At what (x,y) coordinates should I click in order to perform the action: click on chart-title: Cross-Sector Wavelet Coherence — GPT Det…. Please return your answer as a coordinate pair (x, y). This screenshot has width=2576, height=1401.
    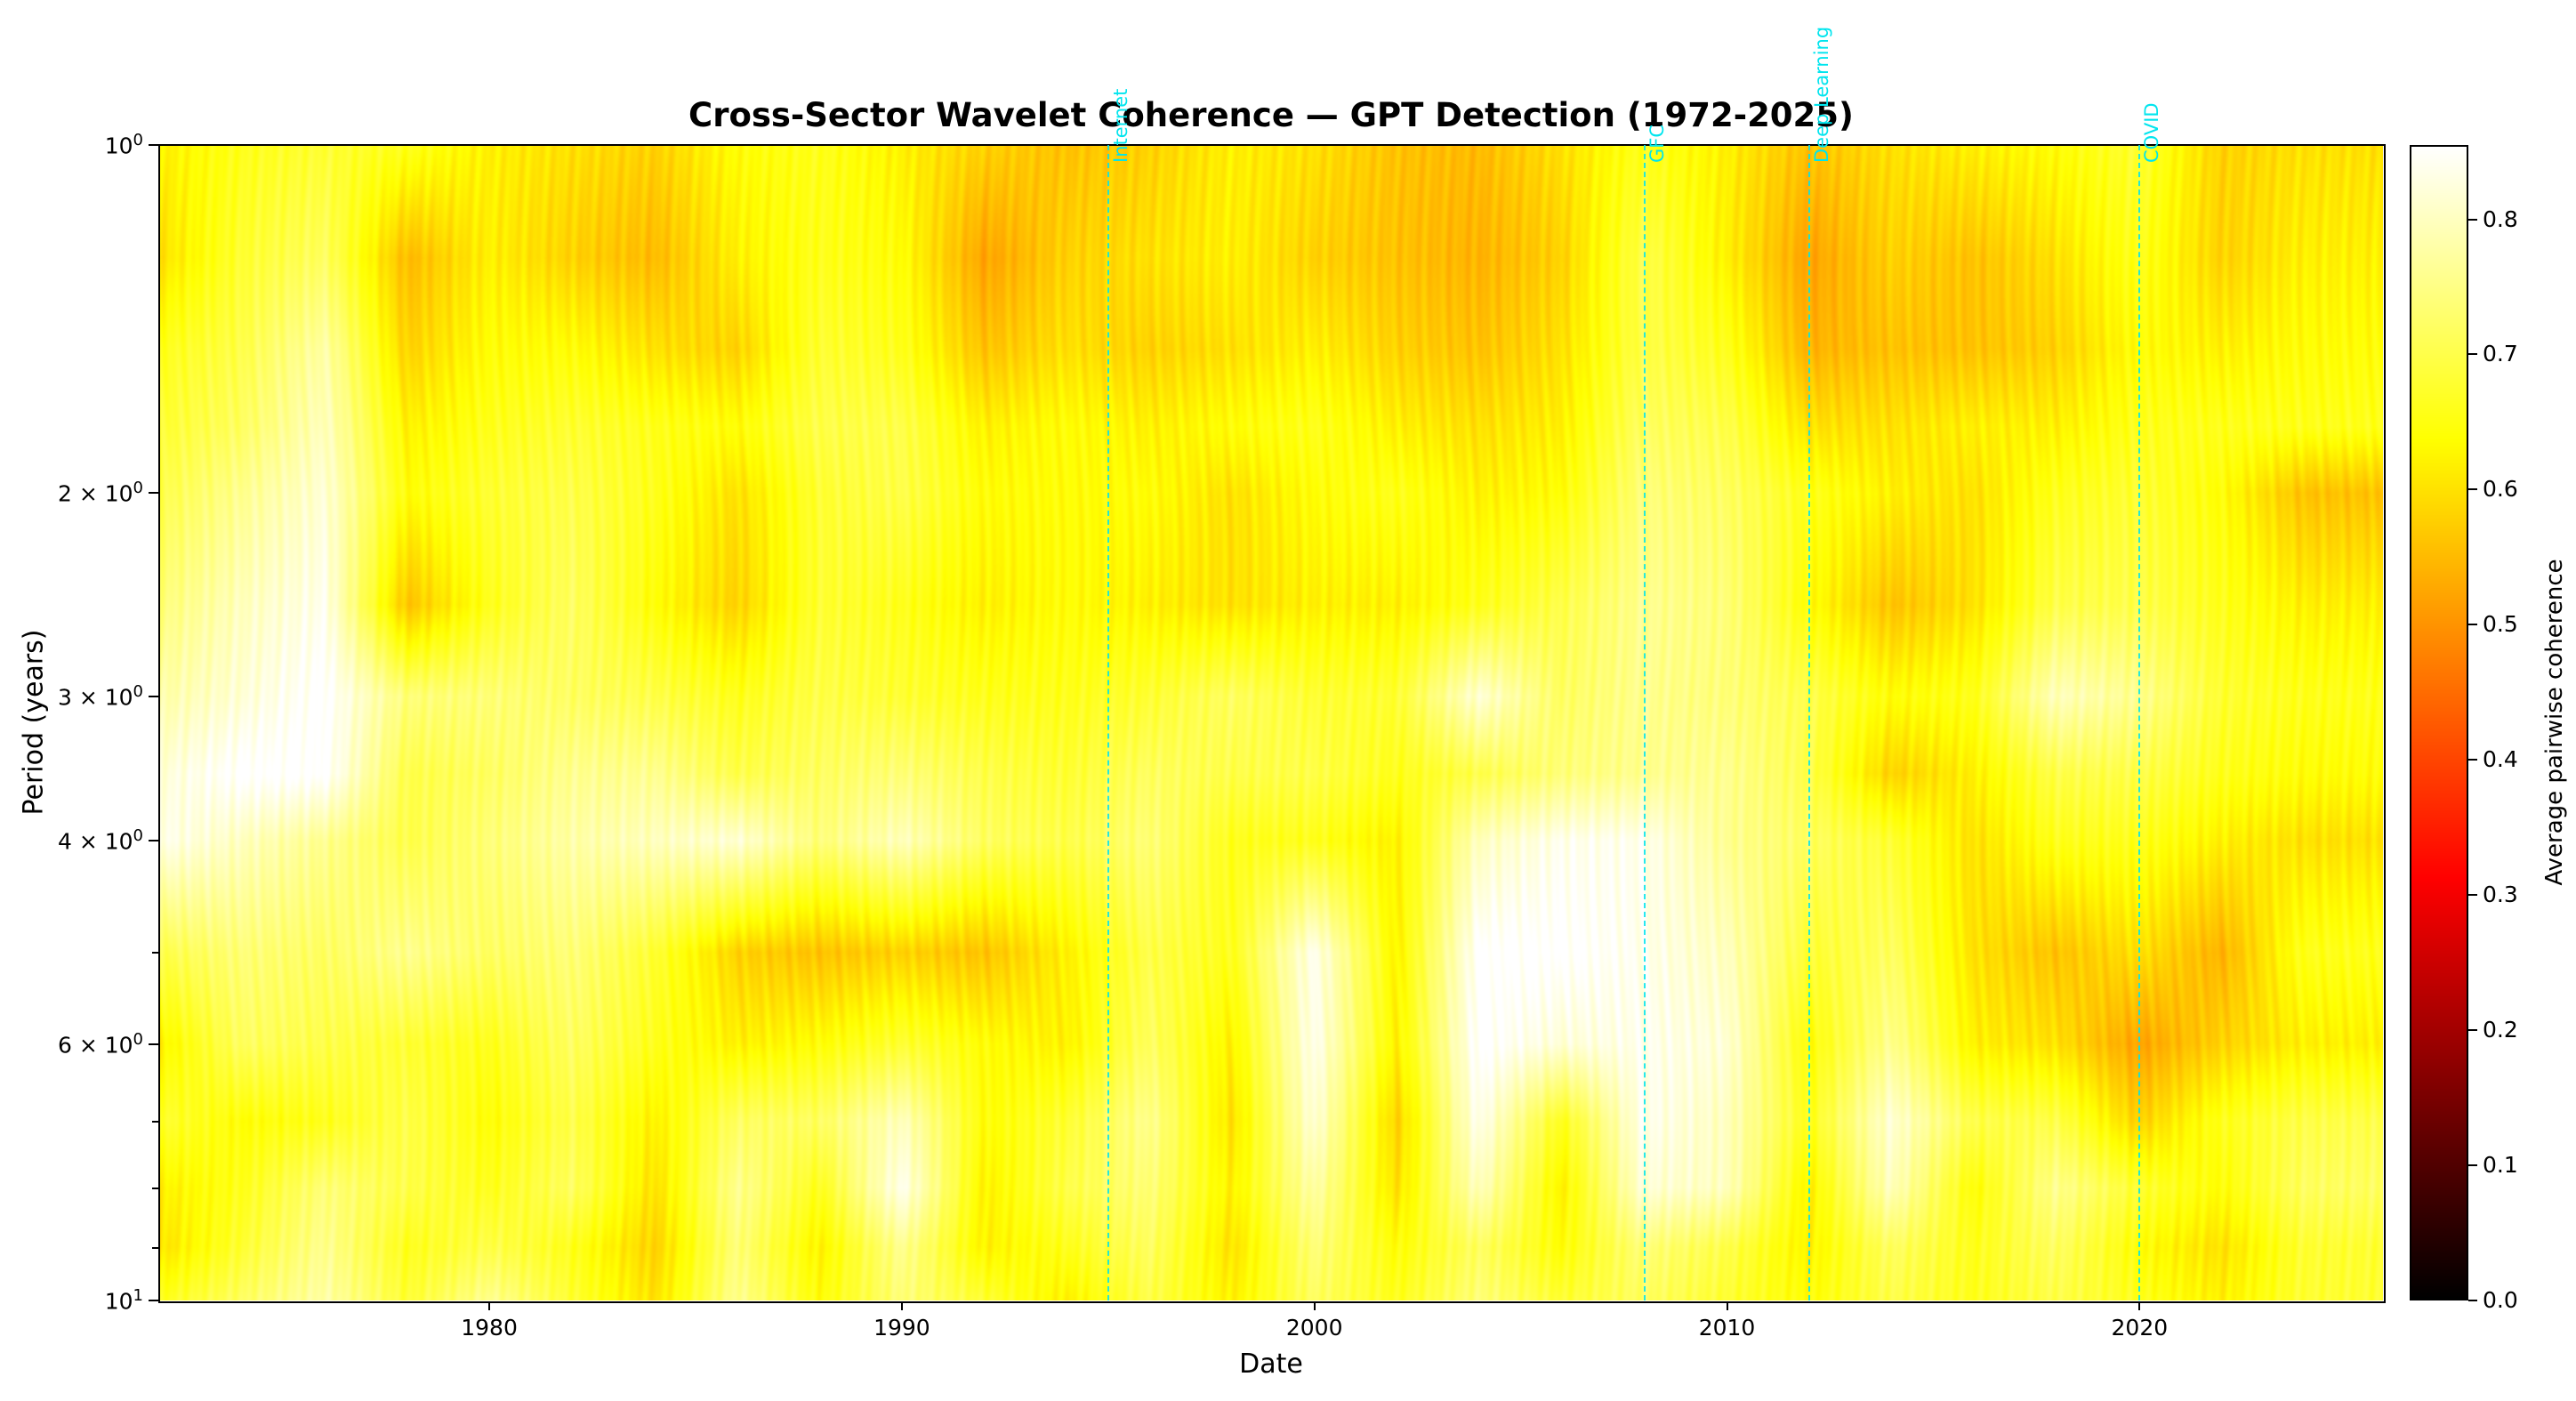
    Looking at the image, I should click on (1271, 115).